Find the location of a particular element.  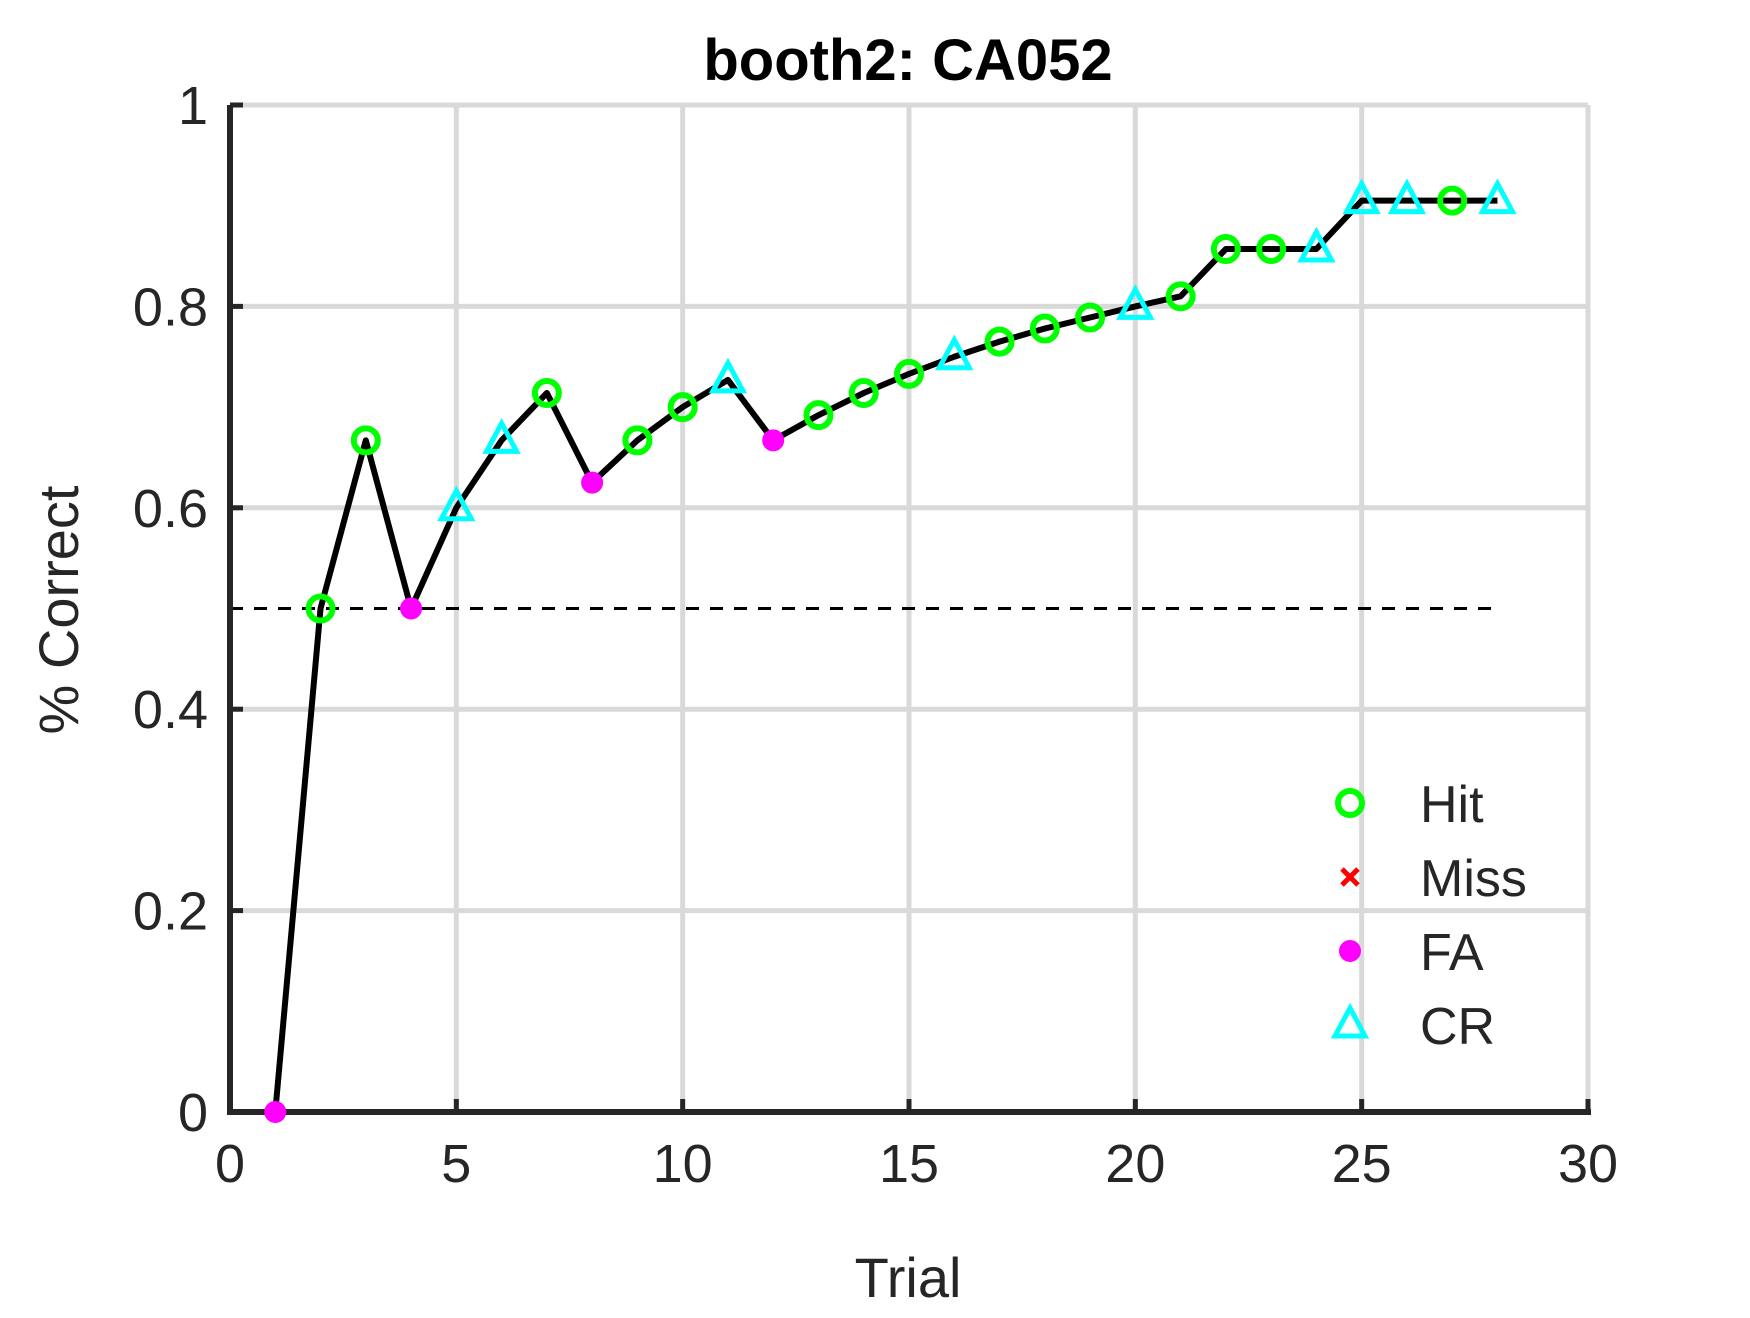

y-tick-label: 0.6 is located at coordinates (170, 509).